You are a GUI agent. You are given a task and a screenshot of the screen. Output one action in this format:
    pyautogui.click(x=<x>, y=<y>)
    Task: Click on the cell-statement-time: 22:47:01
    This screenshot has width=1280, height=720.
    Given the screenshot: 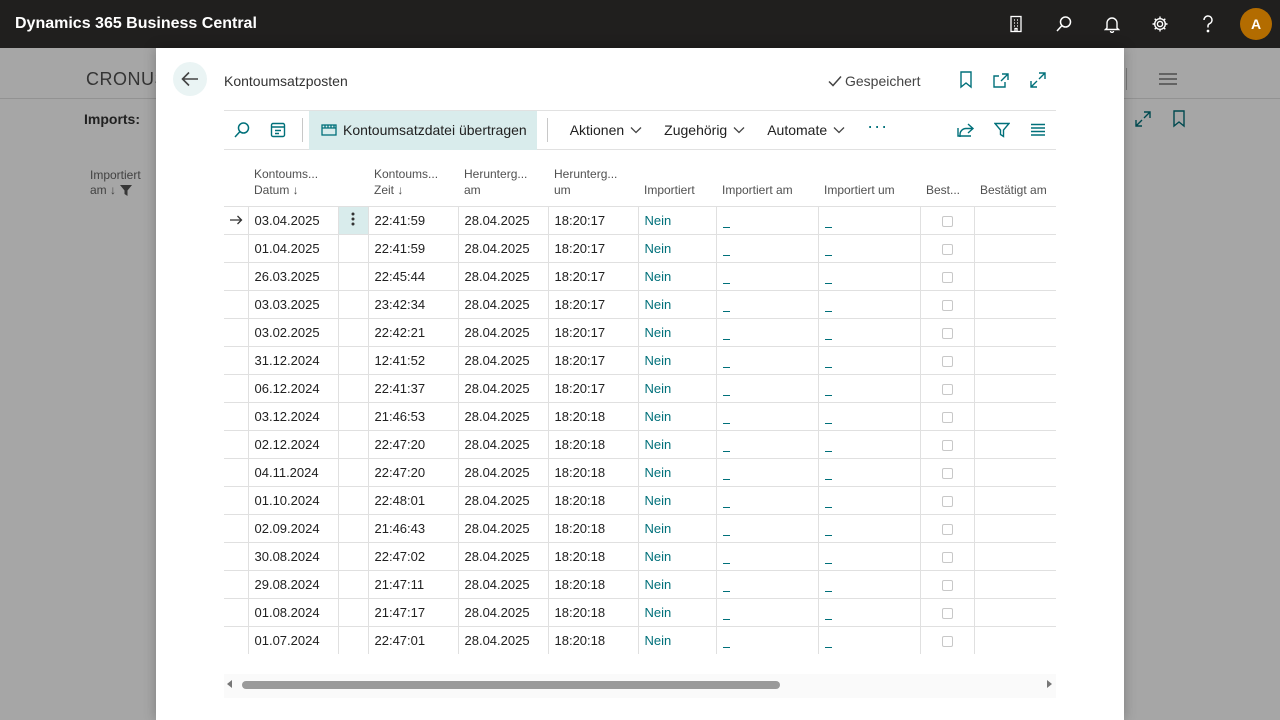 What is the action you would take?
    pyautogui.click(x=412, y=639)
    